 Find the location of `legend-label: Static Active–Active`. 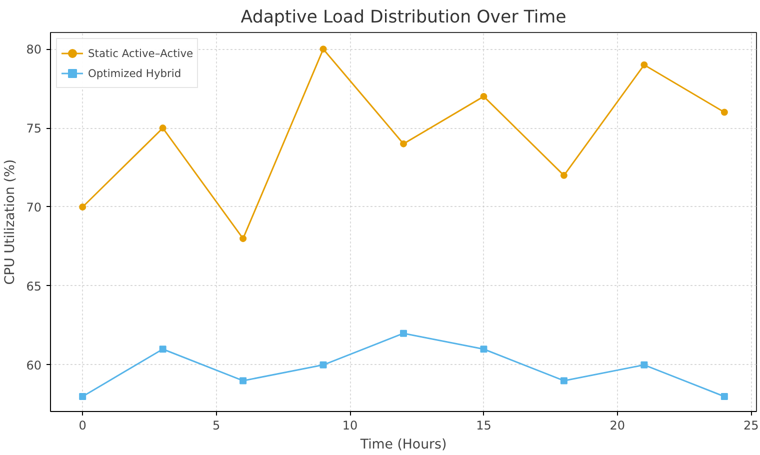

legend-label: Static Active–Active is located at coordinates (141, 53).